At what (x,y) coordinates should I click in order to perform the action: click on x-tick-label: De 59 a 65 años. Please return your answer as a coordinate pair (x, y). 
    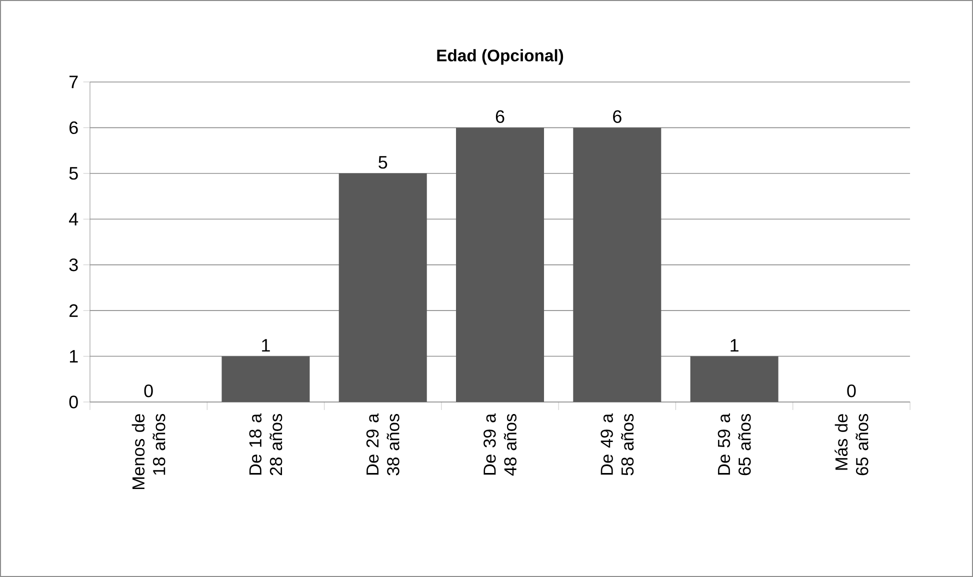
    Looking at the image, I should click on (734, 444).